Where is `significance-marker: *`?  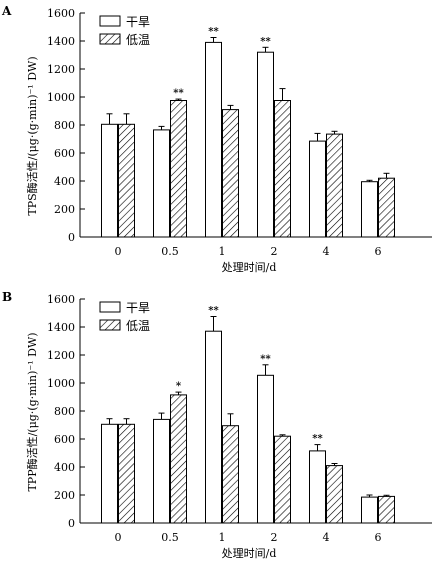 significance-marker: * is located at coordinates (179, 386).